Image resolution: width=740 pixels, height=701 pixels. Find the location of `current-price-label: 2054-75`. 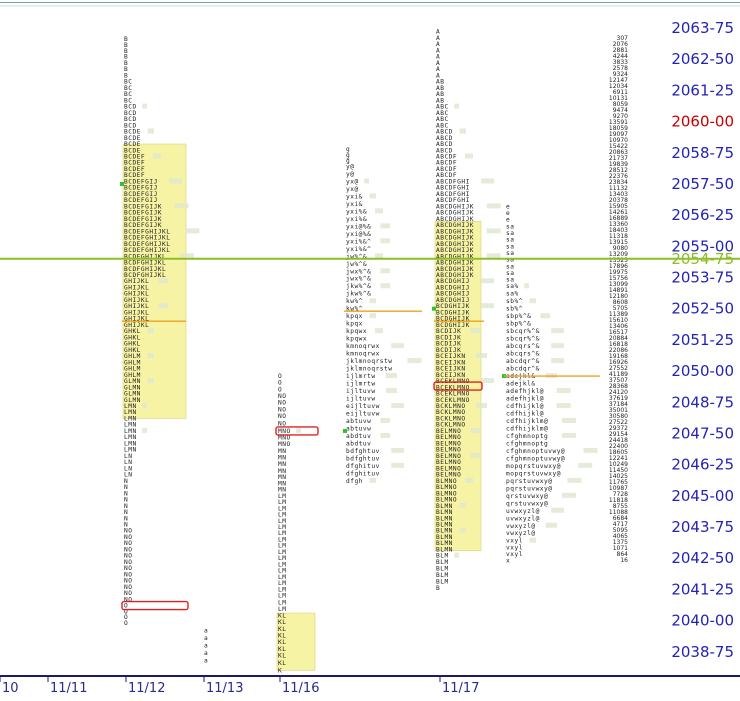

current-price-label: 2054-75 is located at coordinates (702, 259).